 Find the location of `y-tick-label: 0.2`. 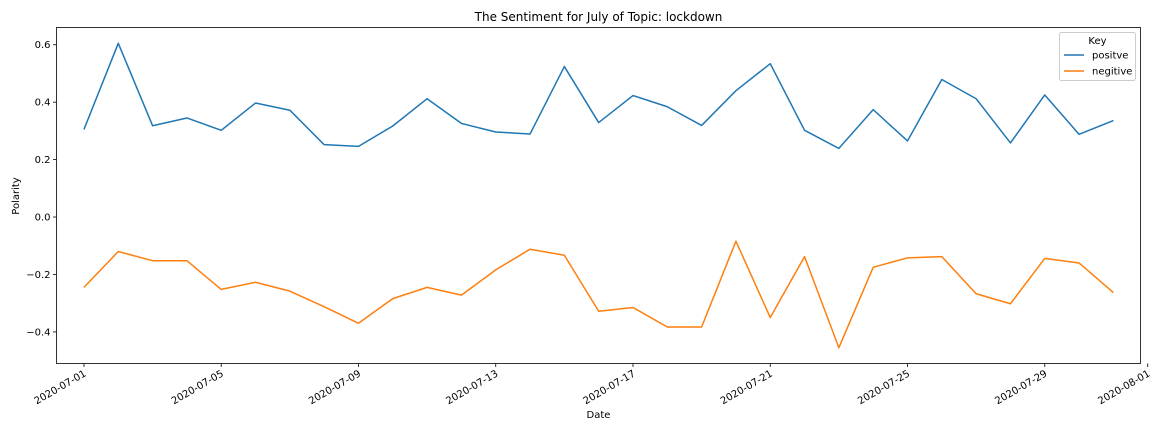

y-tick-label: 0.2 is located at coordinates (43, 160).